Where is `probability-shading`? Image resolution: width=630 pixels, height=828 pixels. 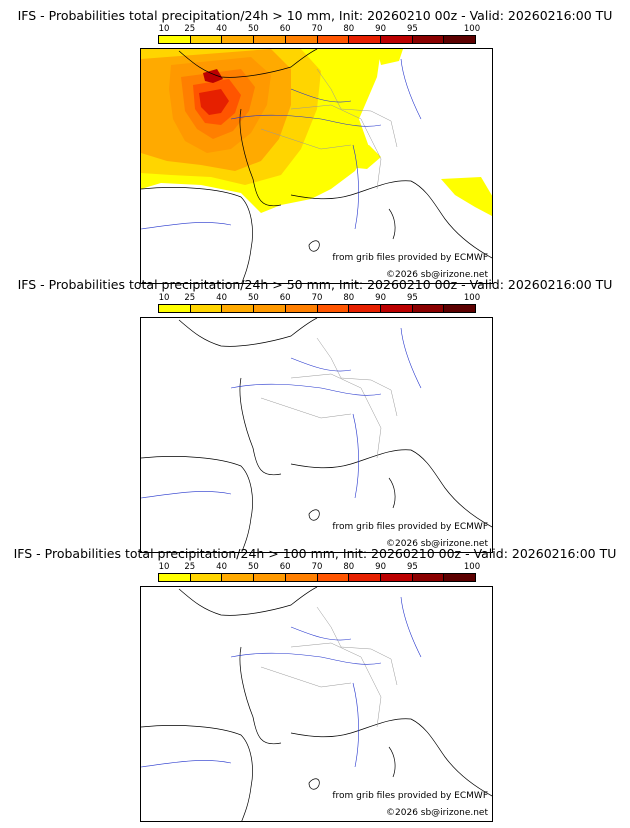 probability-shading is located at coordinates (316, 132).